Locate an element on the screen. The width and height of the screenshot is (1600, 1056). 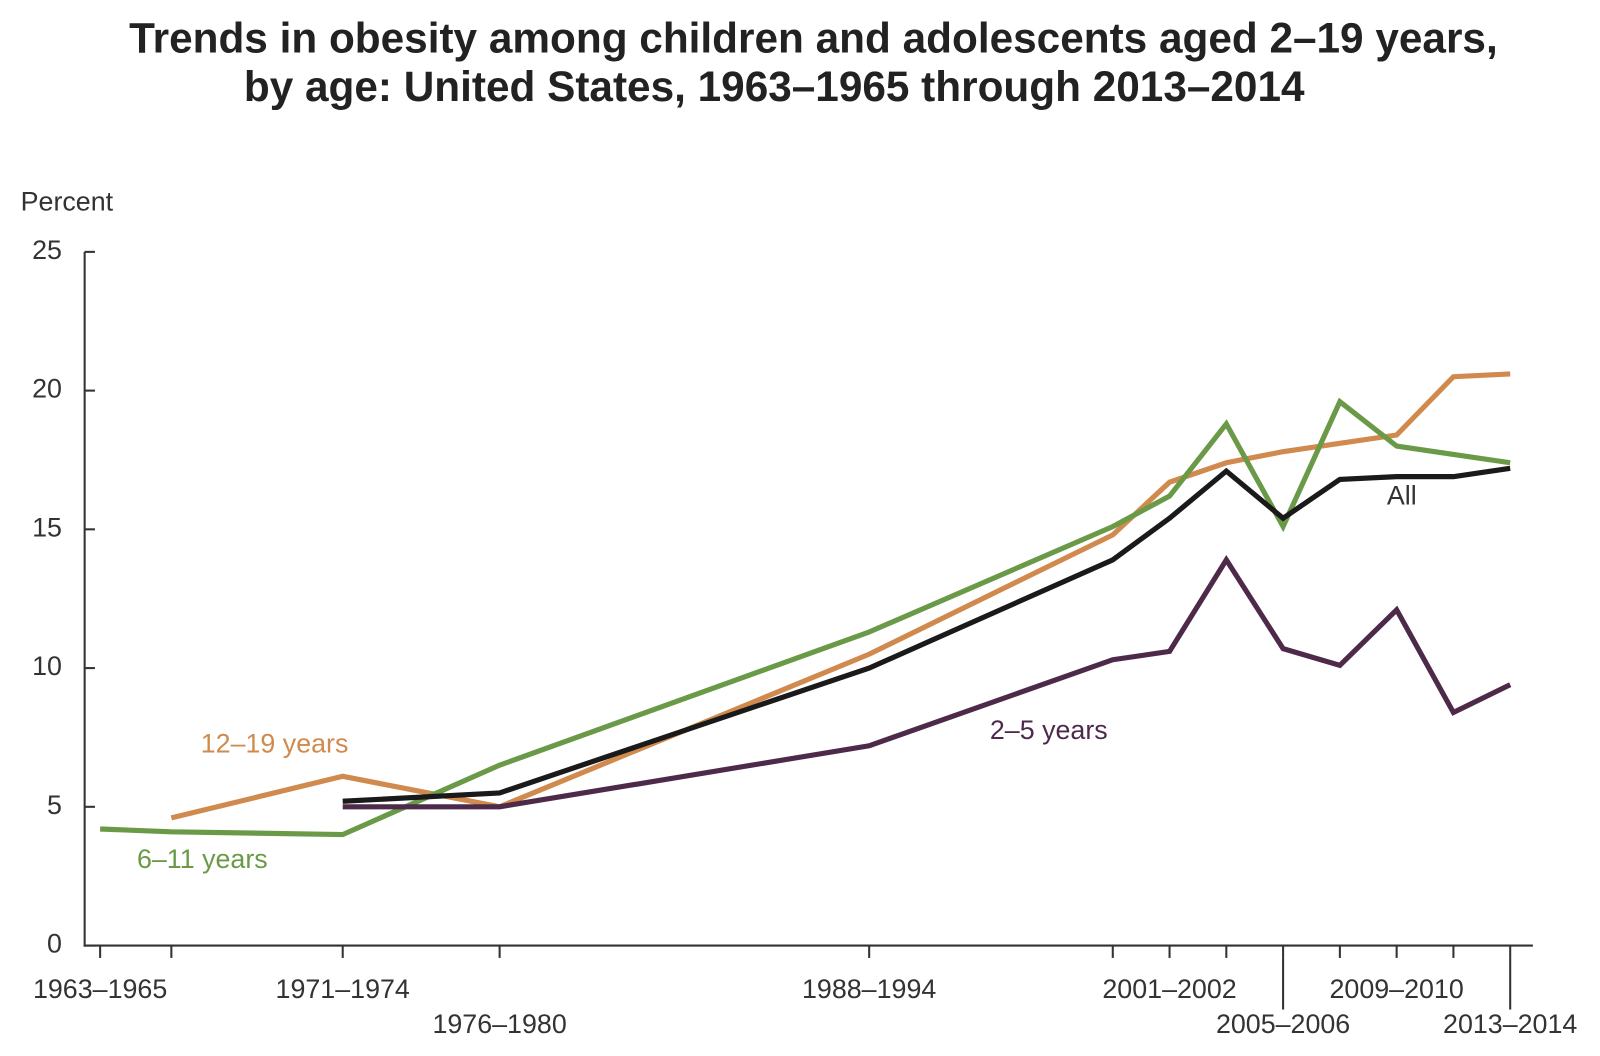
x-tick-label: 2001–2002 is located at coordinates (1169, 989).